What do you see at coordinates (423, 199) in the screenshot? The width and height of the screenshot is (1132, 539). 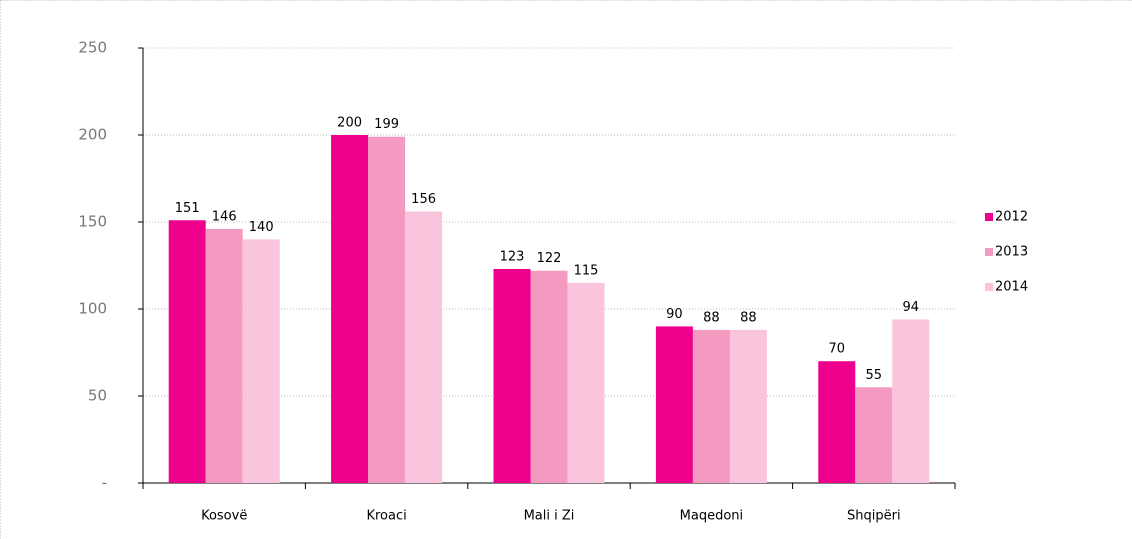 I see `data-label: 156` at bounding box center [423, 199].